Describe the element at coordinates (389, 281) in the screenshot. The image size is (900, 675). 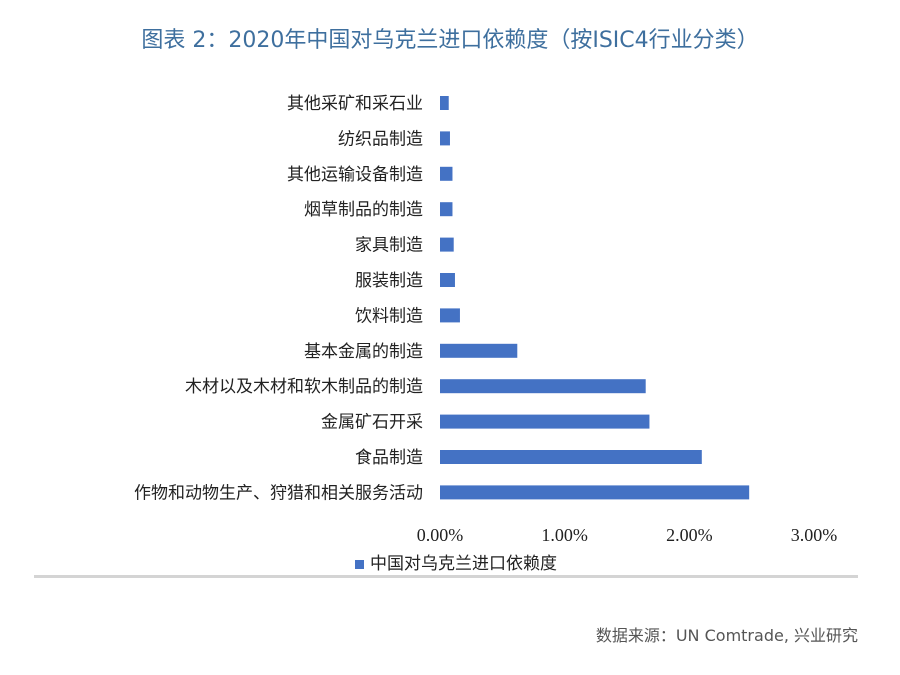
I see `category-label: 服装制造` at that location.